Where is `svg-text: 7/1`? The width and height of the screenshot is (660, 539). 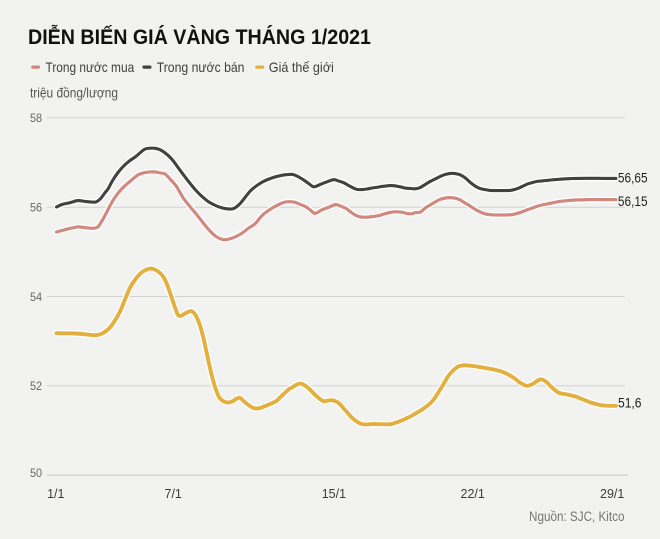
svg-text: 7/1 is located at coordinates (173, 494).